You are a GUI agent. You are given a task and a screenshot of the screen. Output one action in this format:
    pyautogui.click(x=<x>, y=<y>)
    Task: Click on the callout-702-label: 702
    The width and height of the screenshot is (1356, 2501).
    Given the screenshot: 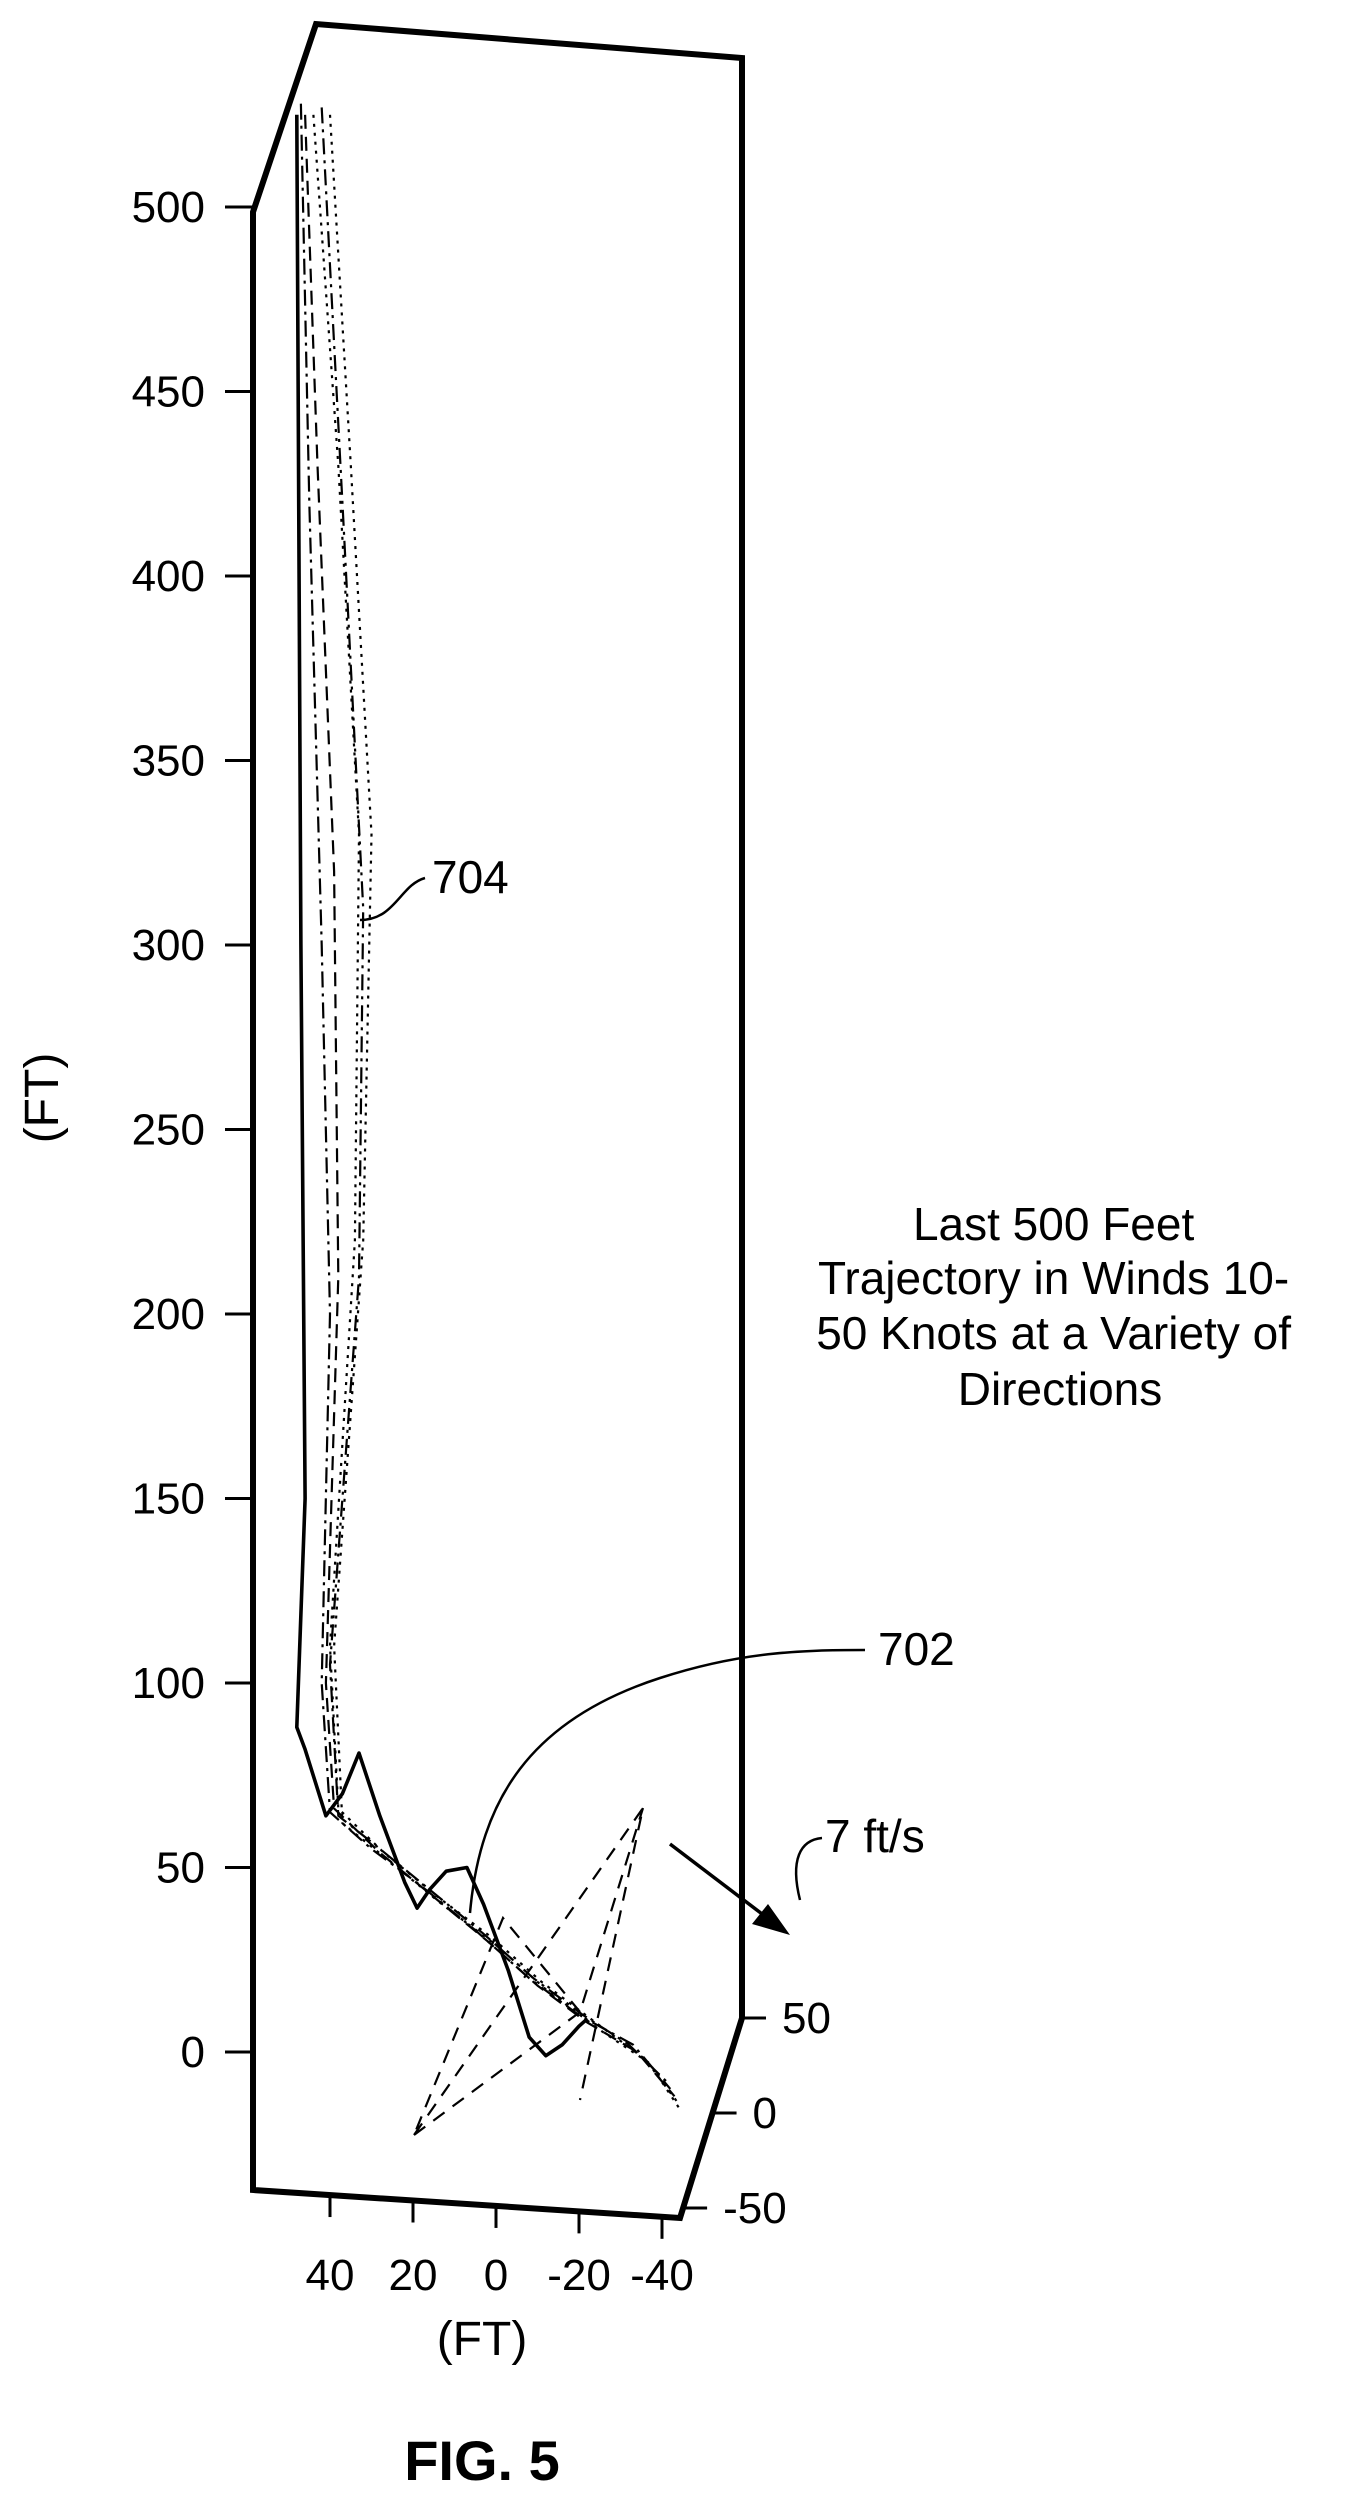 What is the action you would take?
    pyautogui.click(x=916, y=1649)
    